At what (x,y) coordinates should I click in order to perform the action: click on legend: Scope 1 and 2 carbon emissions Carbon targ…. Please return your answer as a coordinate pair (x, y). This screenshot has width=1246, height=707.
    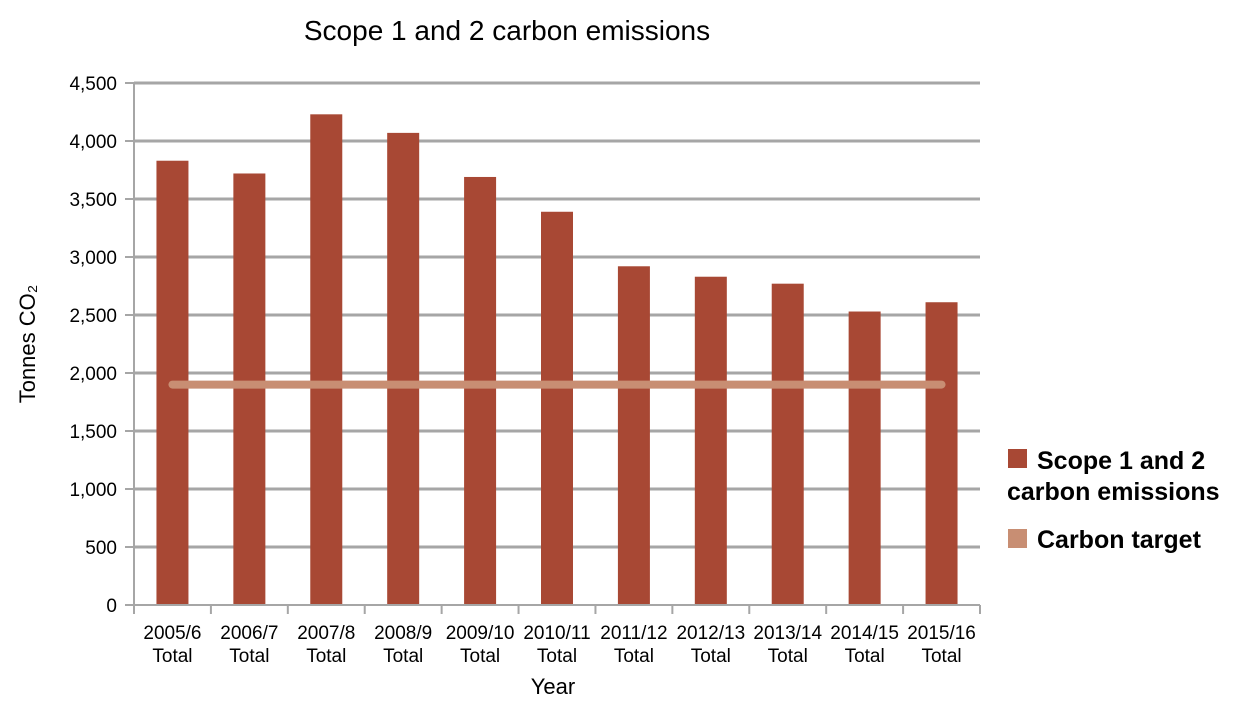
    Looking at the image, I should click on (1113, 500).